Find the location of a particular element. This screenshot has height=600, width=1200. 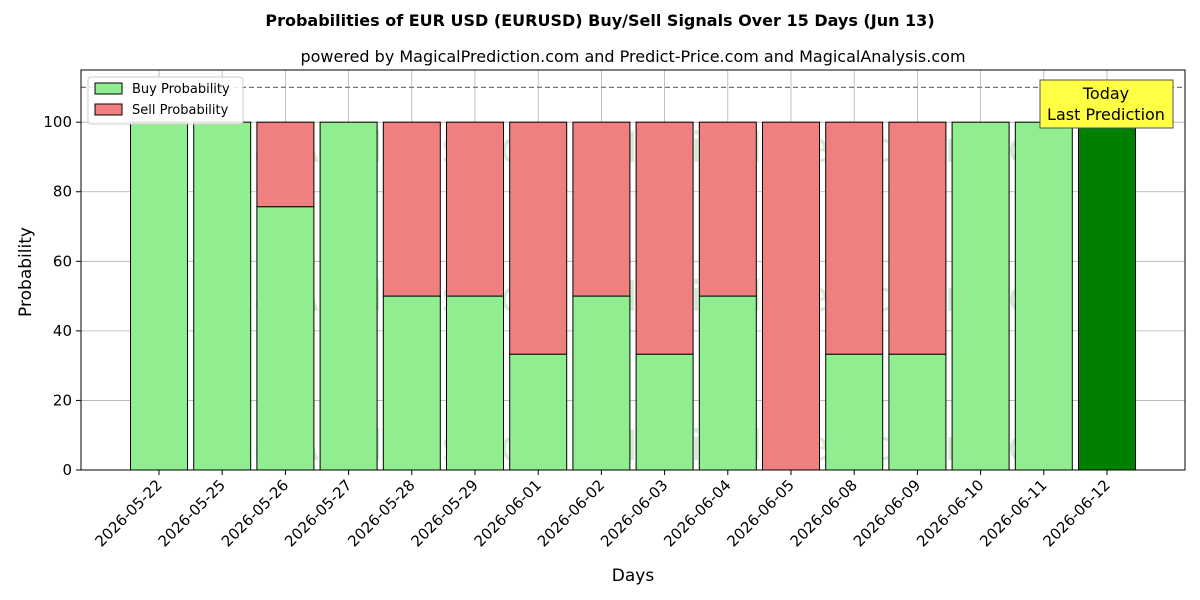

x-tick-label: 2026-05-29 is located at coordinates (444, 513).